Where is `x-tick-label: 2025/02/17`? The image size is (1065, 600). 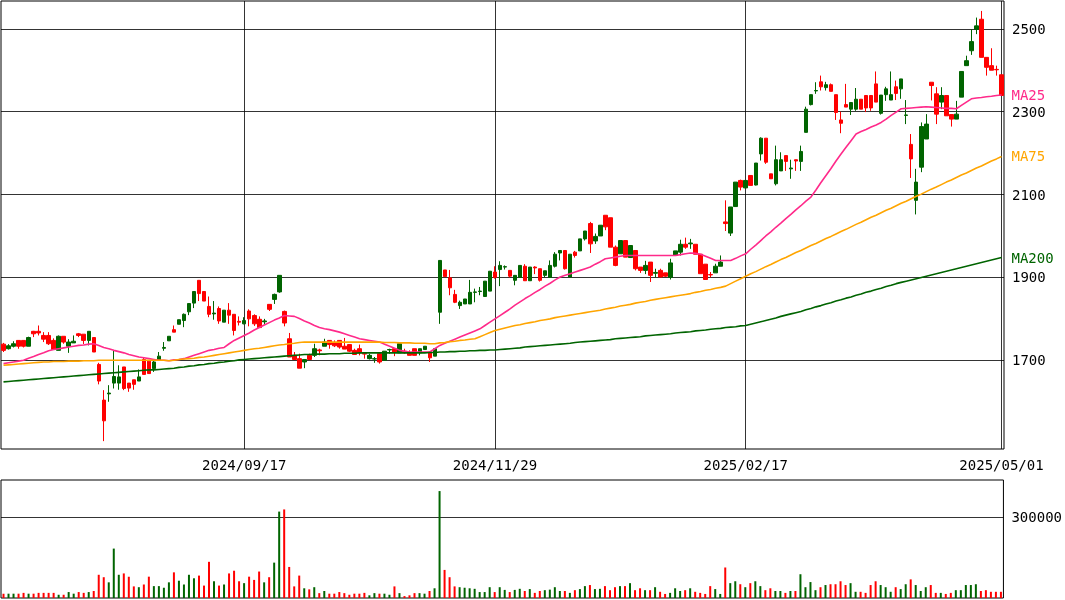
x-tick-label: 2025/02/17 is located at coordinates (745, 465).